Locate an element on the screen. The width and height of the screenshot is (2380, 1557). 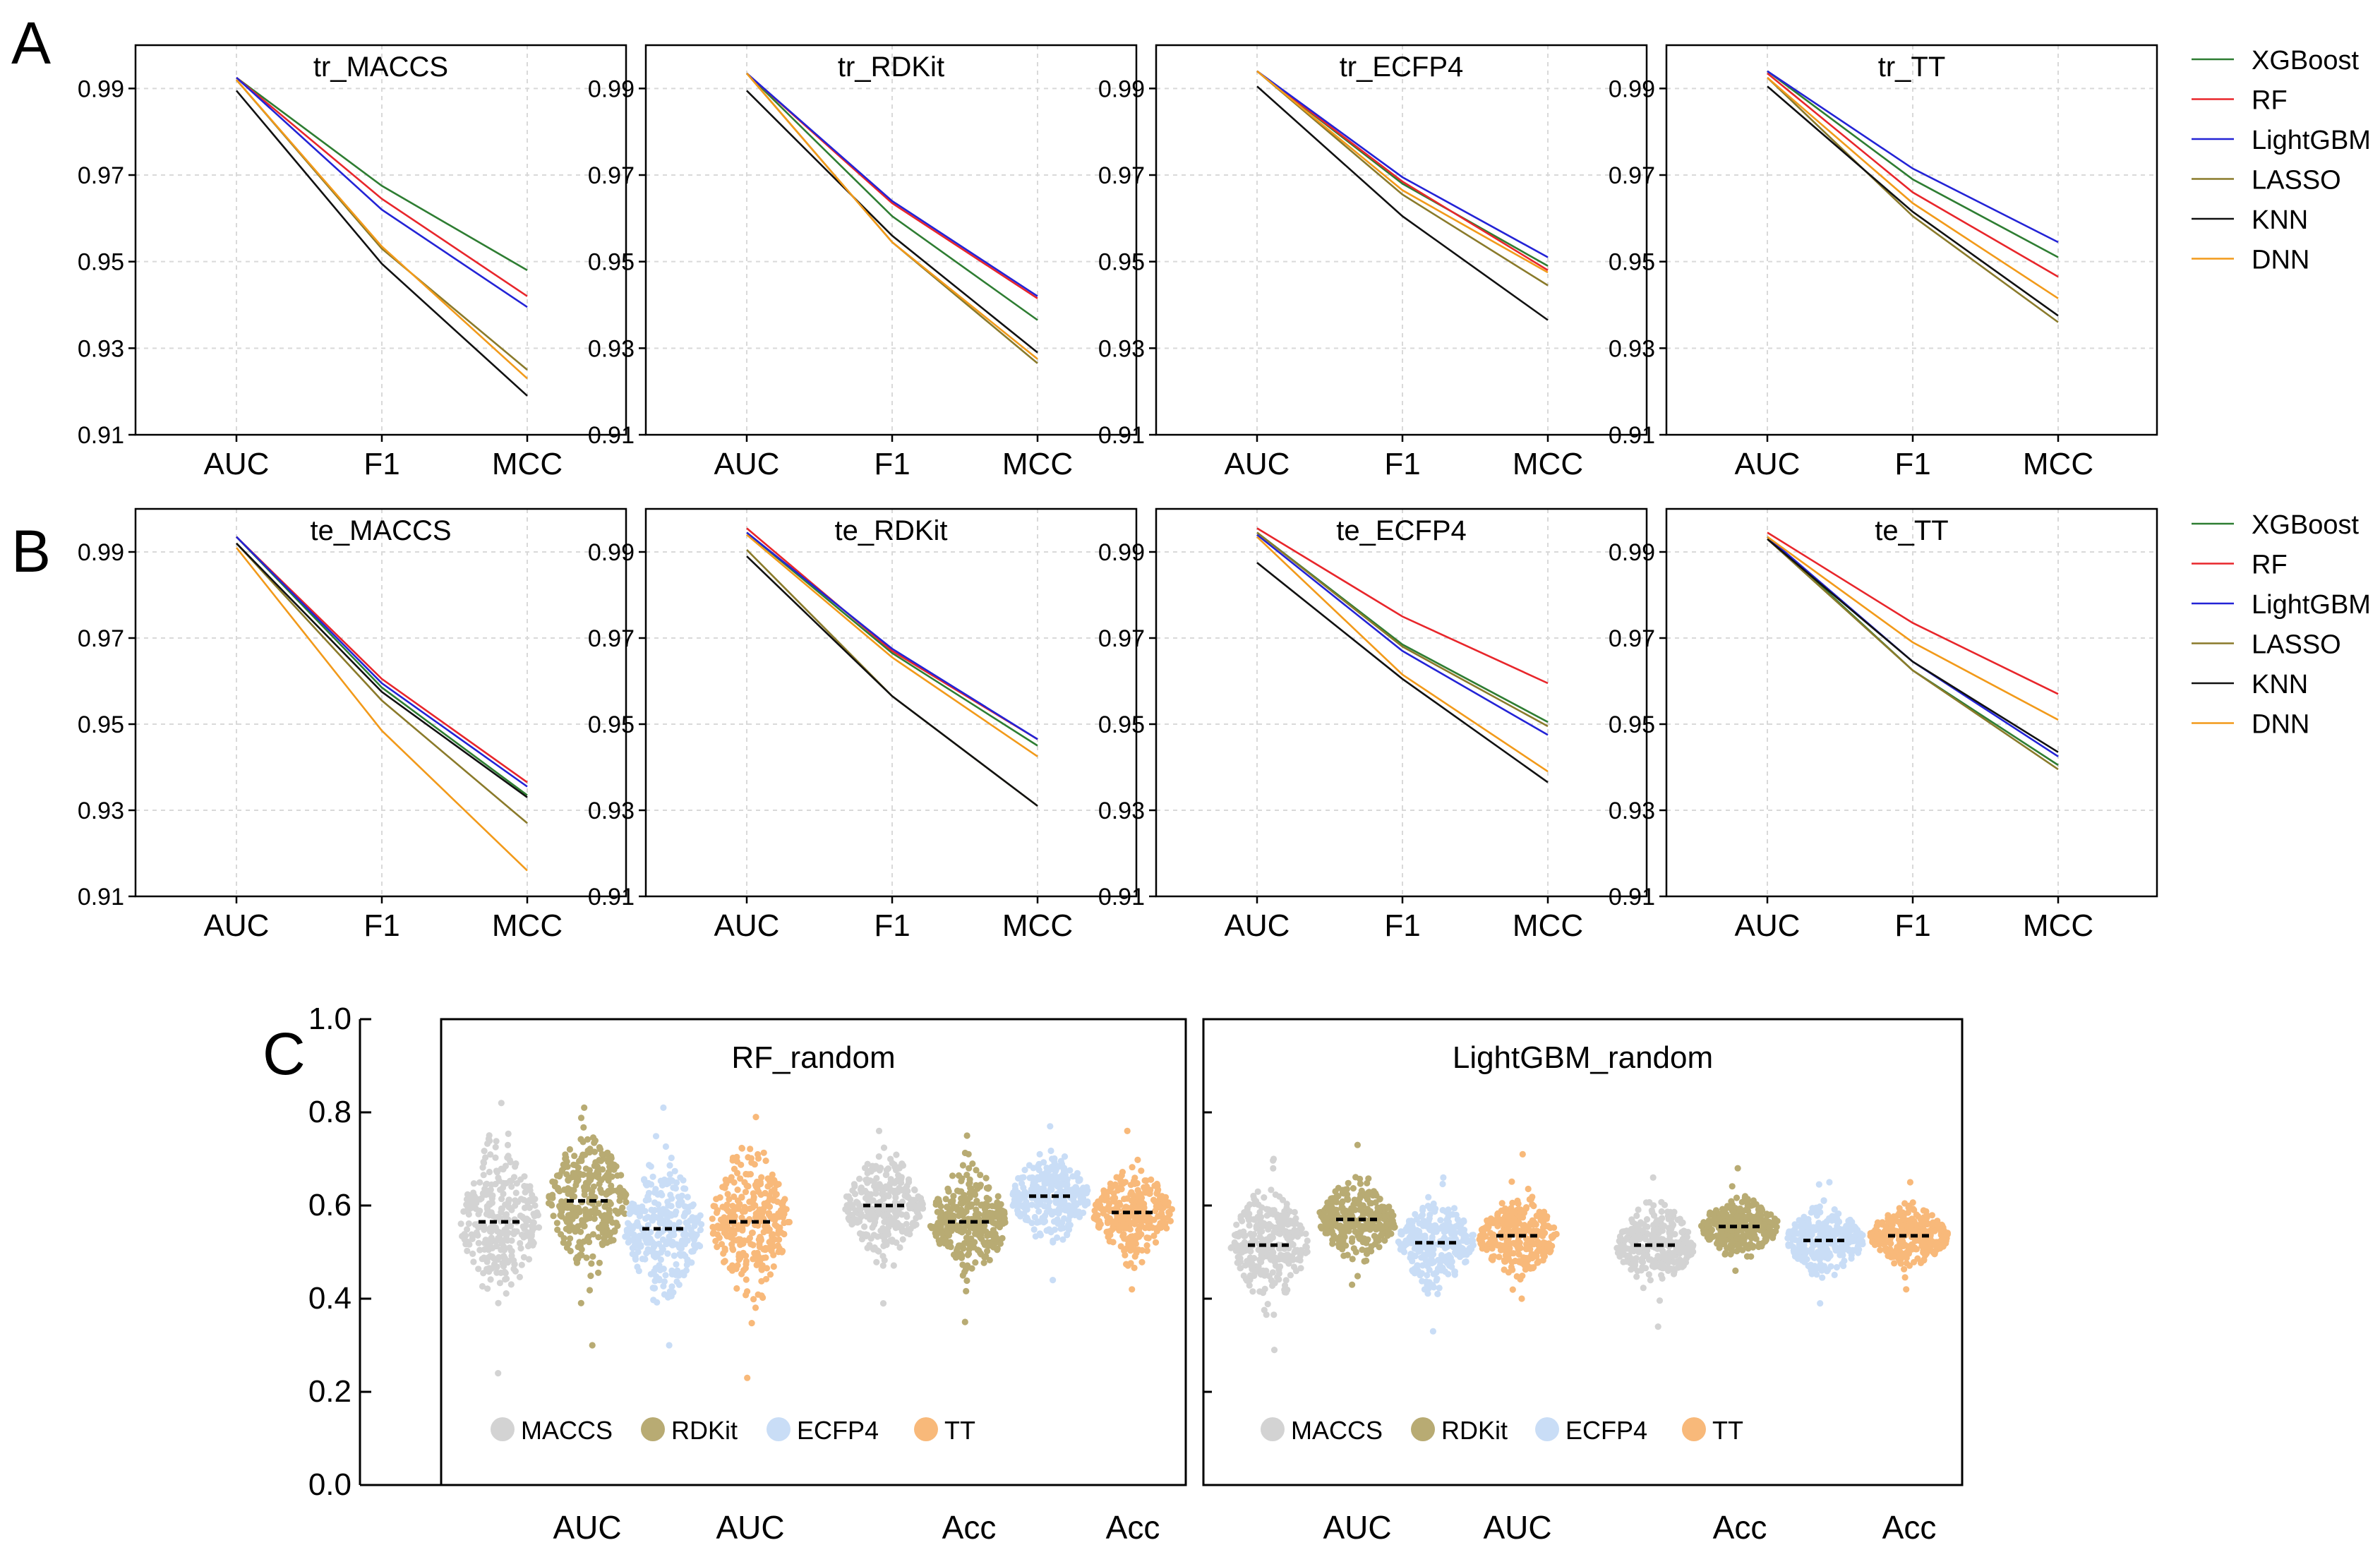
chart-title: te_RDKit is located at coordinates (890, 530).